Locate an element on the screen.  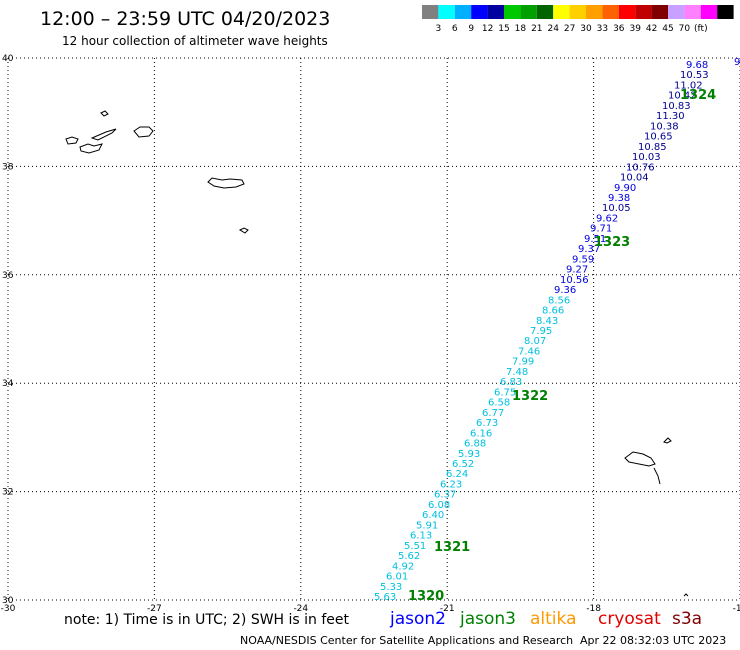
wave-height-value: 6.23 is located at coordinates (451, 484).